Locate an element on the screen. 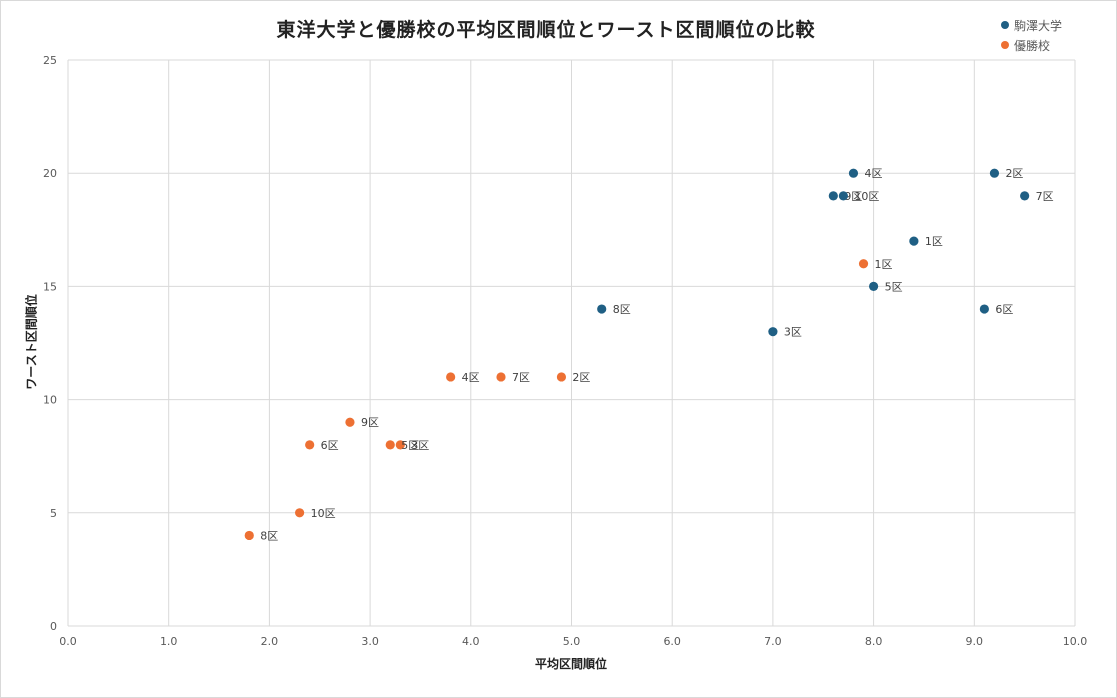 The image size is (1117, 698). legend: 駒澤大学 優勝校 is located at coordinates (1031, 35).